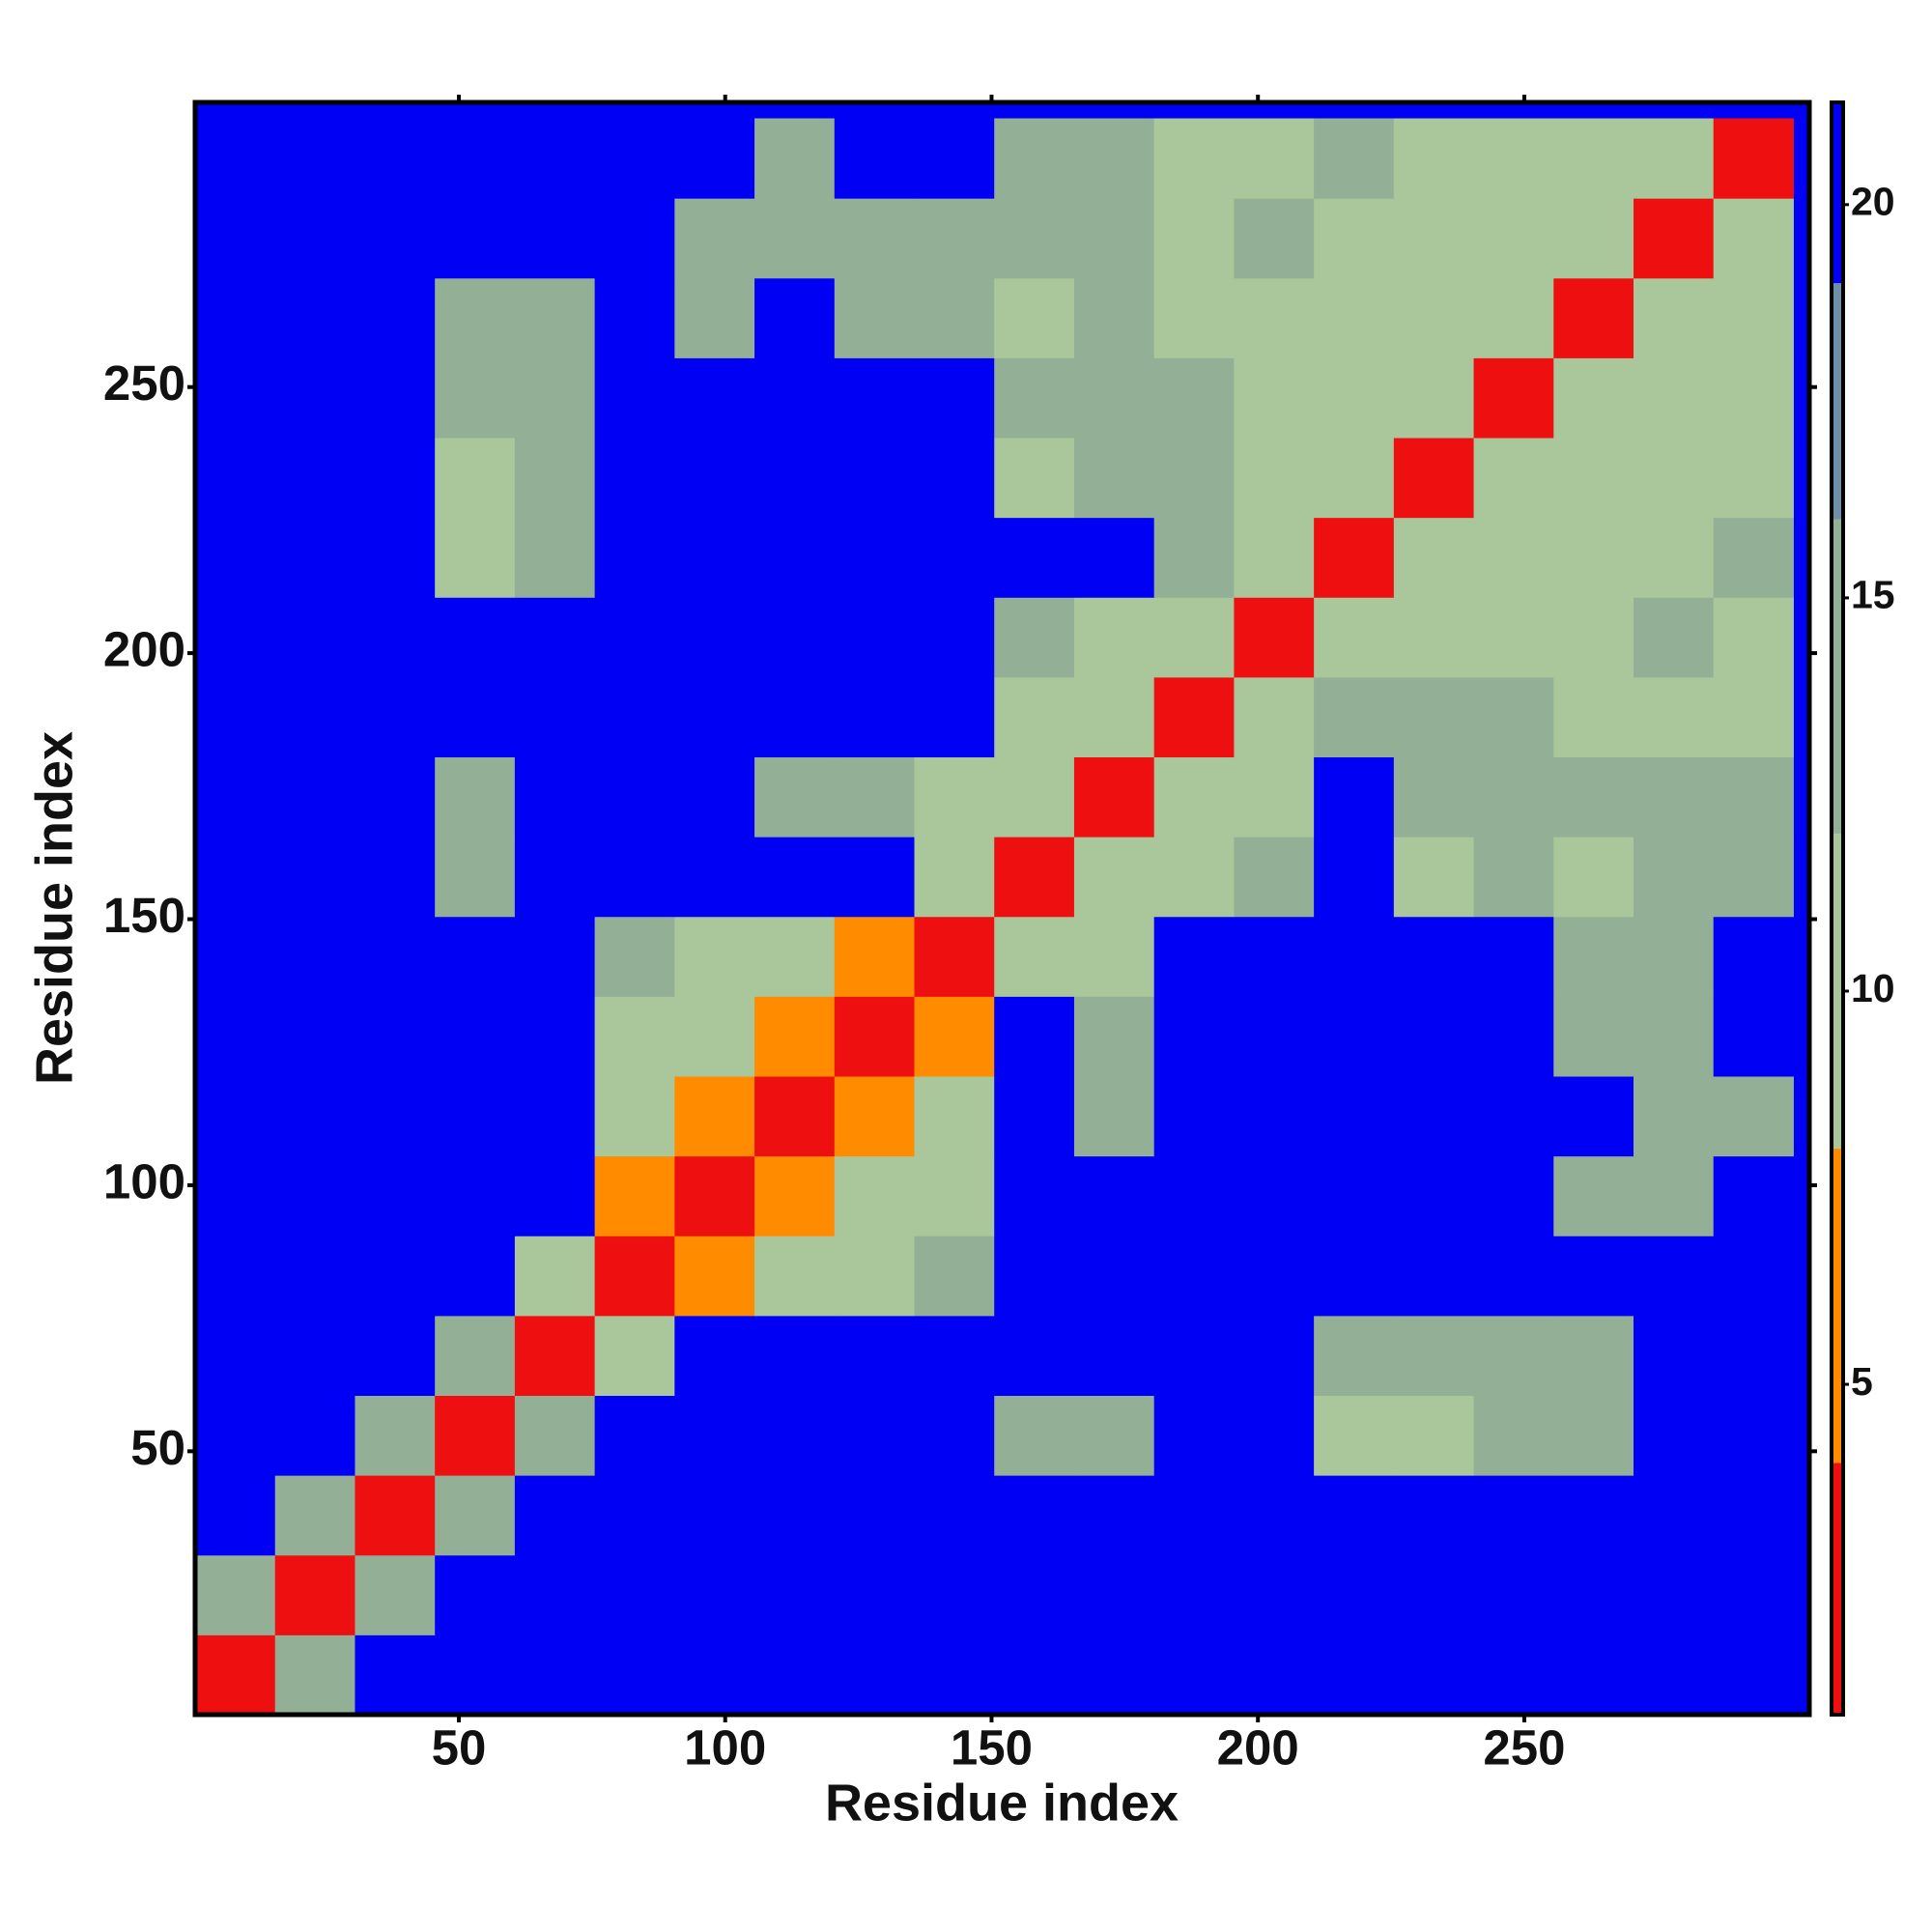  Describe the element at coordinates (725, 1747) in the screenshot. I see `x-tick-label: 100` at that location.